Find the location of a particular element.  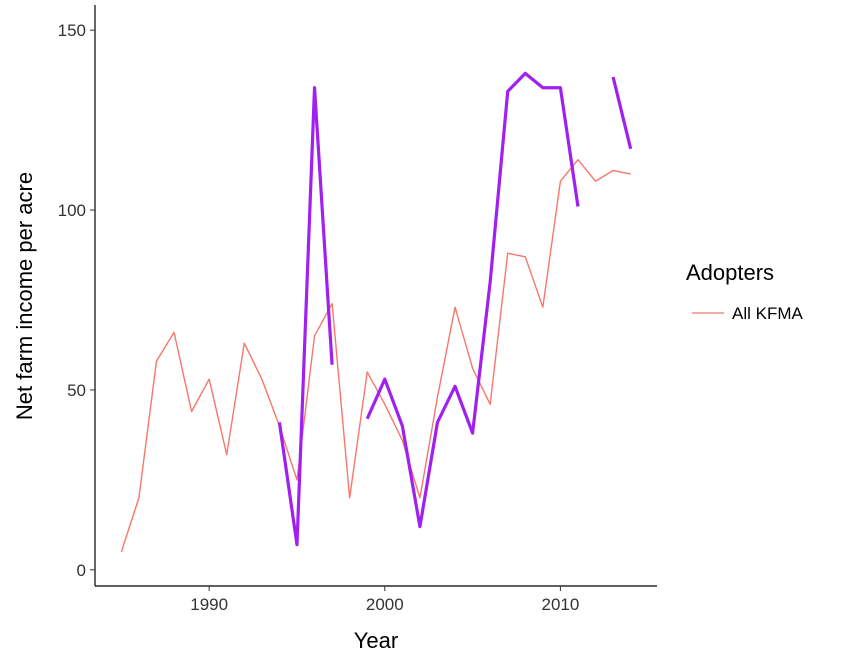

x-axis-title: Year is located at coordinates (376, 640).